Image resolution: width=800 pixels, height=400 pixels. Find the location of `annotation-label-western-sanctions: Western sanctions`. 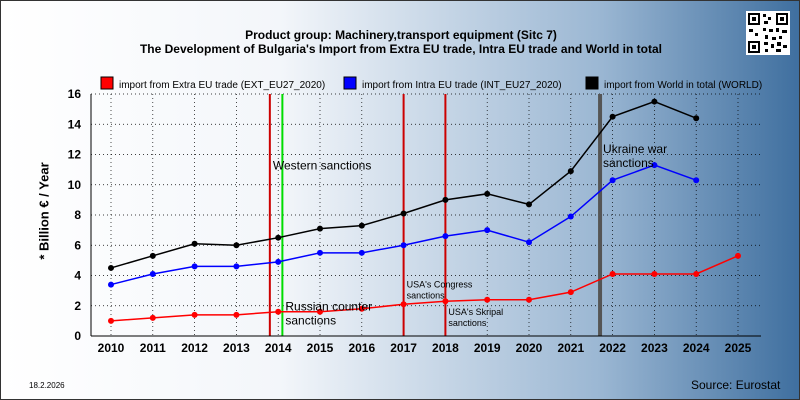

annotation-label-western-sanctions: Western sanctions is located at coordinates (322, 166).